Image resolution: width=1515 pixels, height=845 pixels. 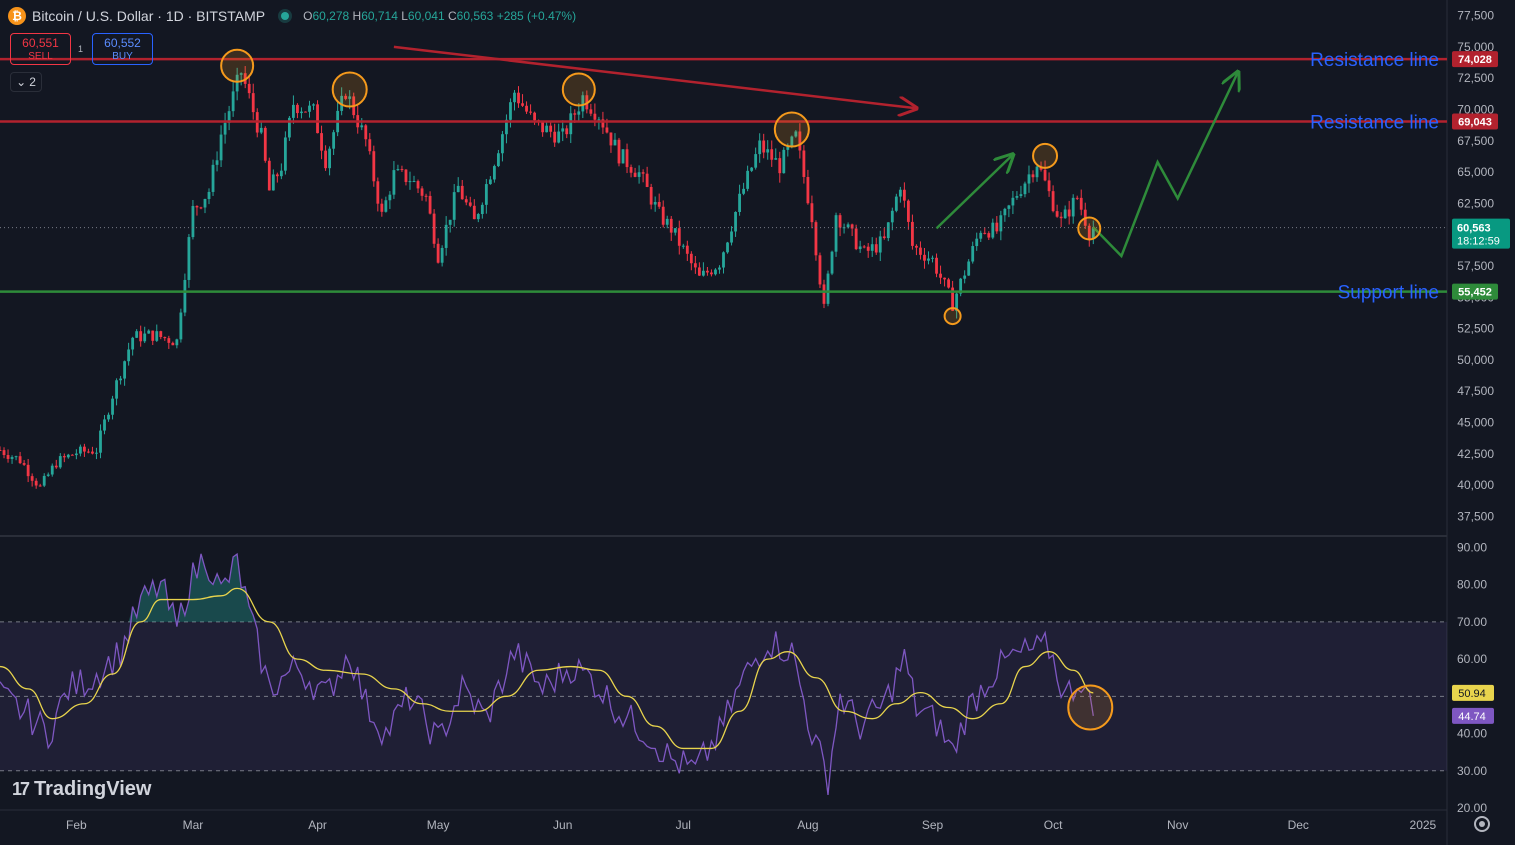 What do you see at coordinates (122, 49) in the screenshot?
I see `buy-button: 60,552 BUY` at bounding box center [122, 49].